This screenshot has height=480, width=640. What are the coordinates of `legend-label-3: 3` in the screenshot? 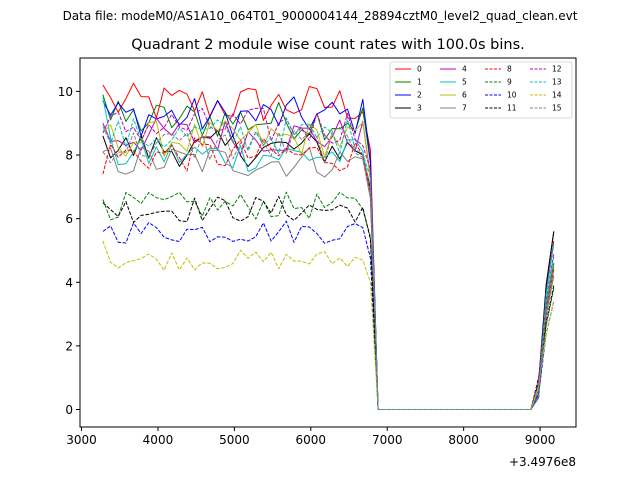 It's located at (419, 108).